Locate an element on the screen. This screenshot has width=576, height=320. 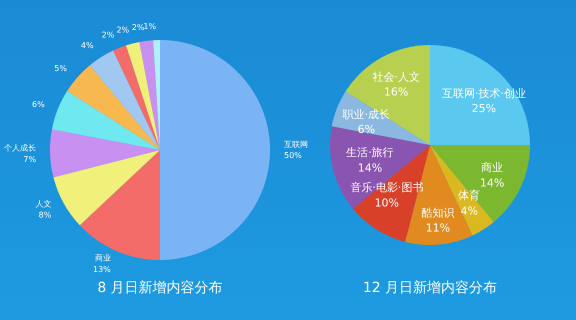
slice-label: 个人成长 is located at coordinates (20, 148).